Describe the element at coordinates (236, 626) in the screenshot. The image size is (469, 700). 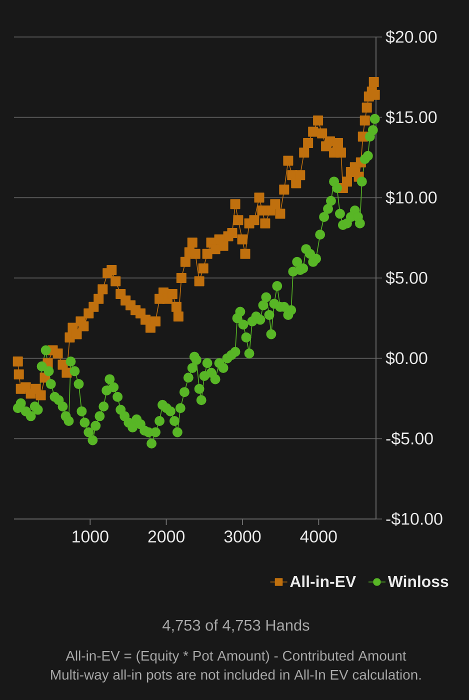
I see `text: 4,753 of 4,753 Hands` at that location.